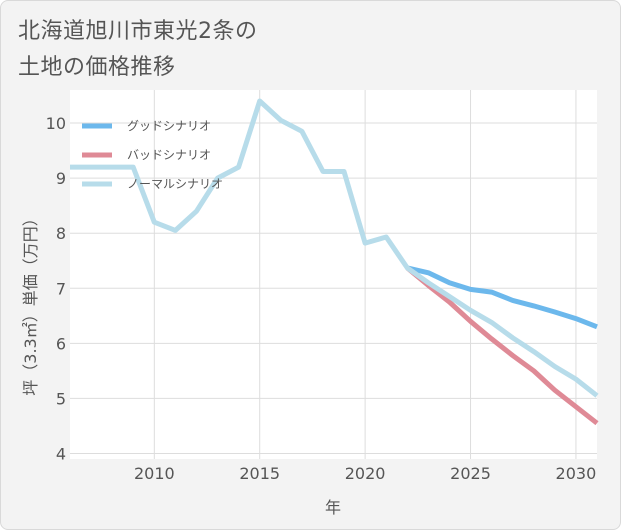  What do you see at coordinates (175, 184) in the screenshot?
I see `legend-label-2: ノーマルシナリオ` at bounding box center [175, 184].